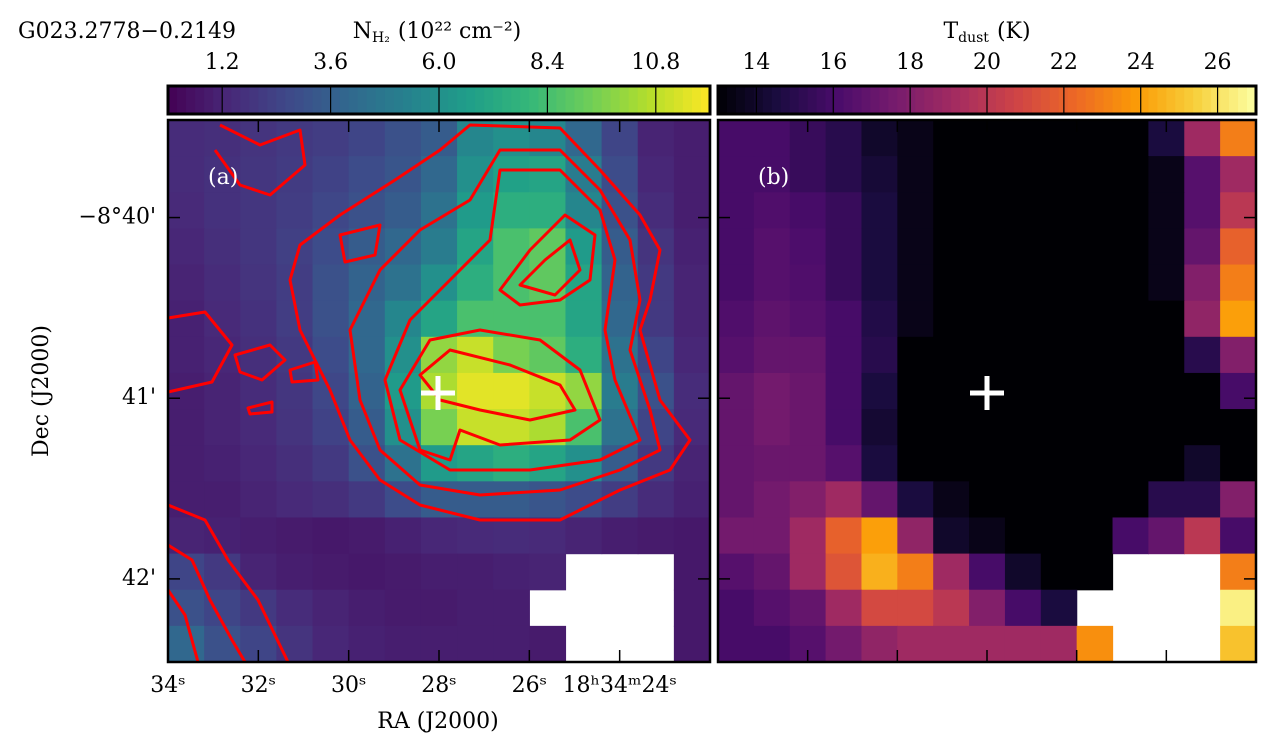 This screenshot has height=752, width=1272. What do you see at coordinates (41, 391) in the screenshot?
I see `y-axis-label: Dec (J2000)` at bounding box center [41, 391].